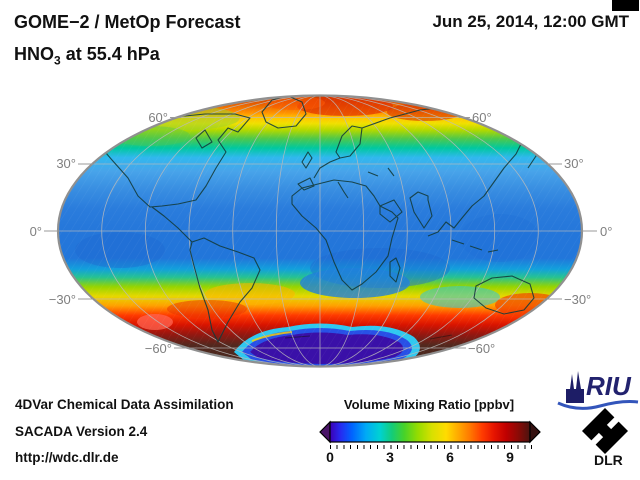 The width and height of the screenshot is (640, 480). Describe the element at coordinates (575, 387) in the screenshot. I see `cathedral-icon` at that location.